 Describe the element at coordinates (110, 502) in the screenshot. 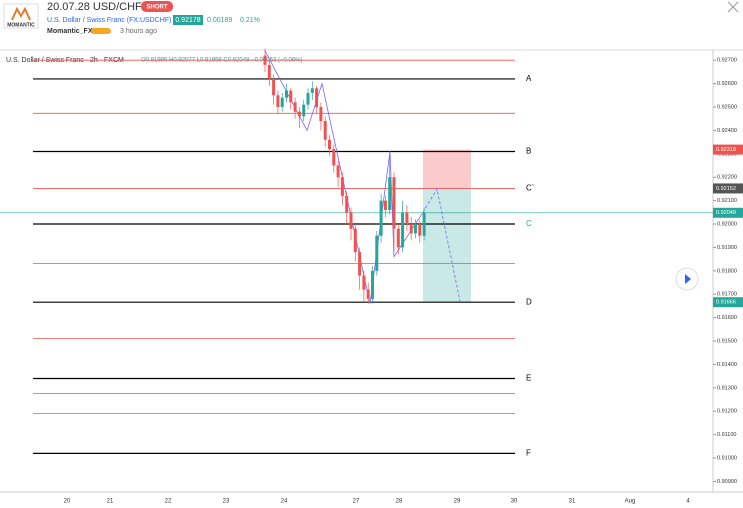

I see `x-tick-label: 21` at that location.